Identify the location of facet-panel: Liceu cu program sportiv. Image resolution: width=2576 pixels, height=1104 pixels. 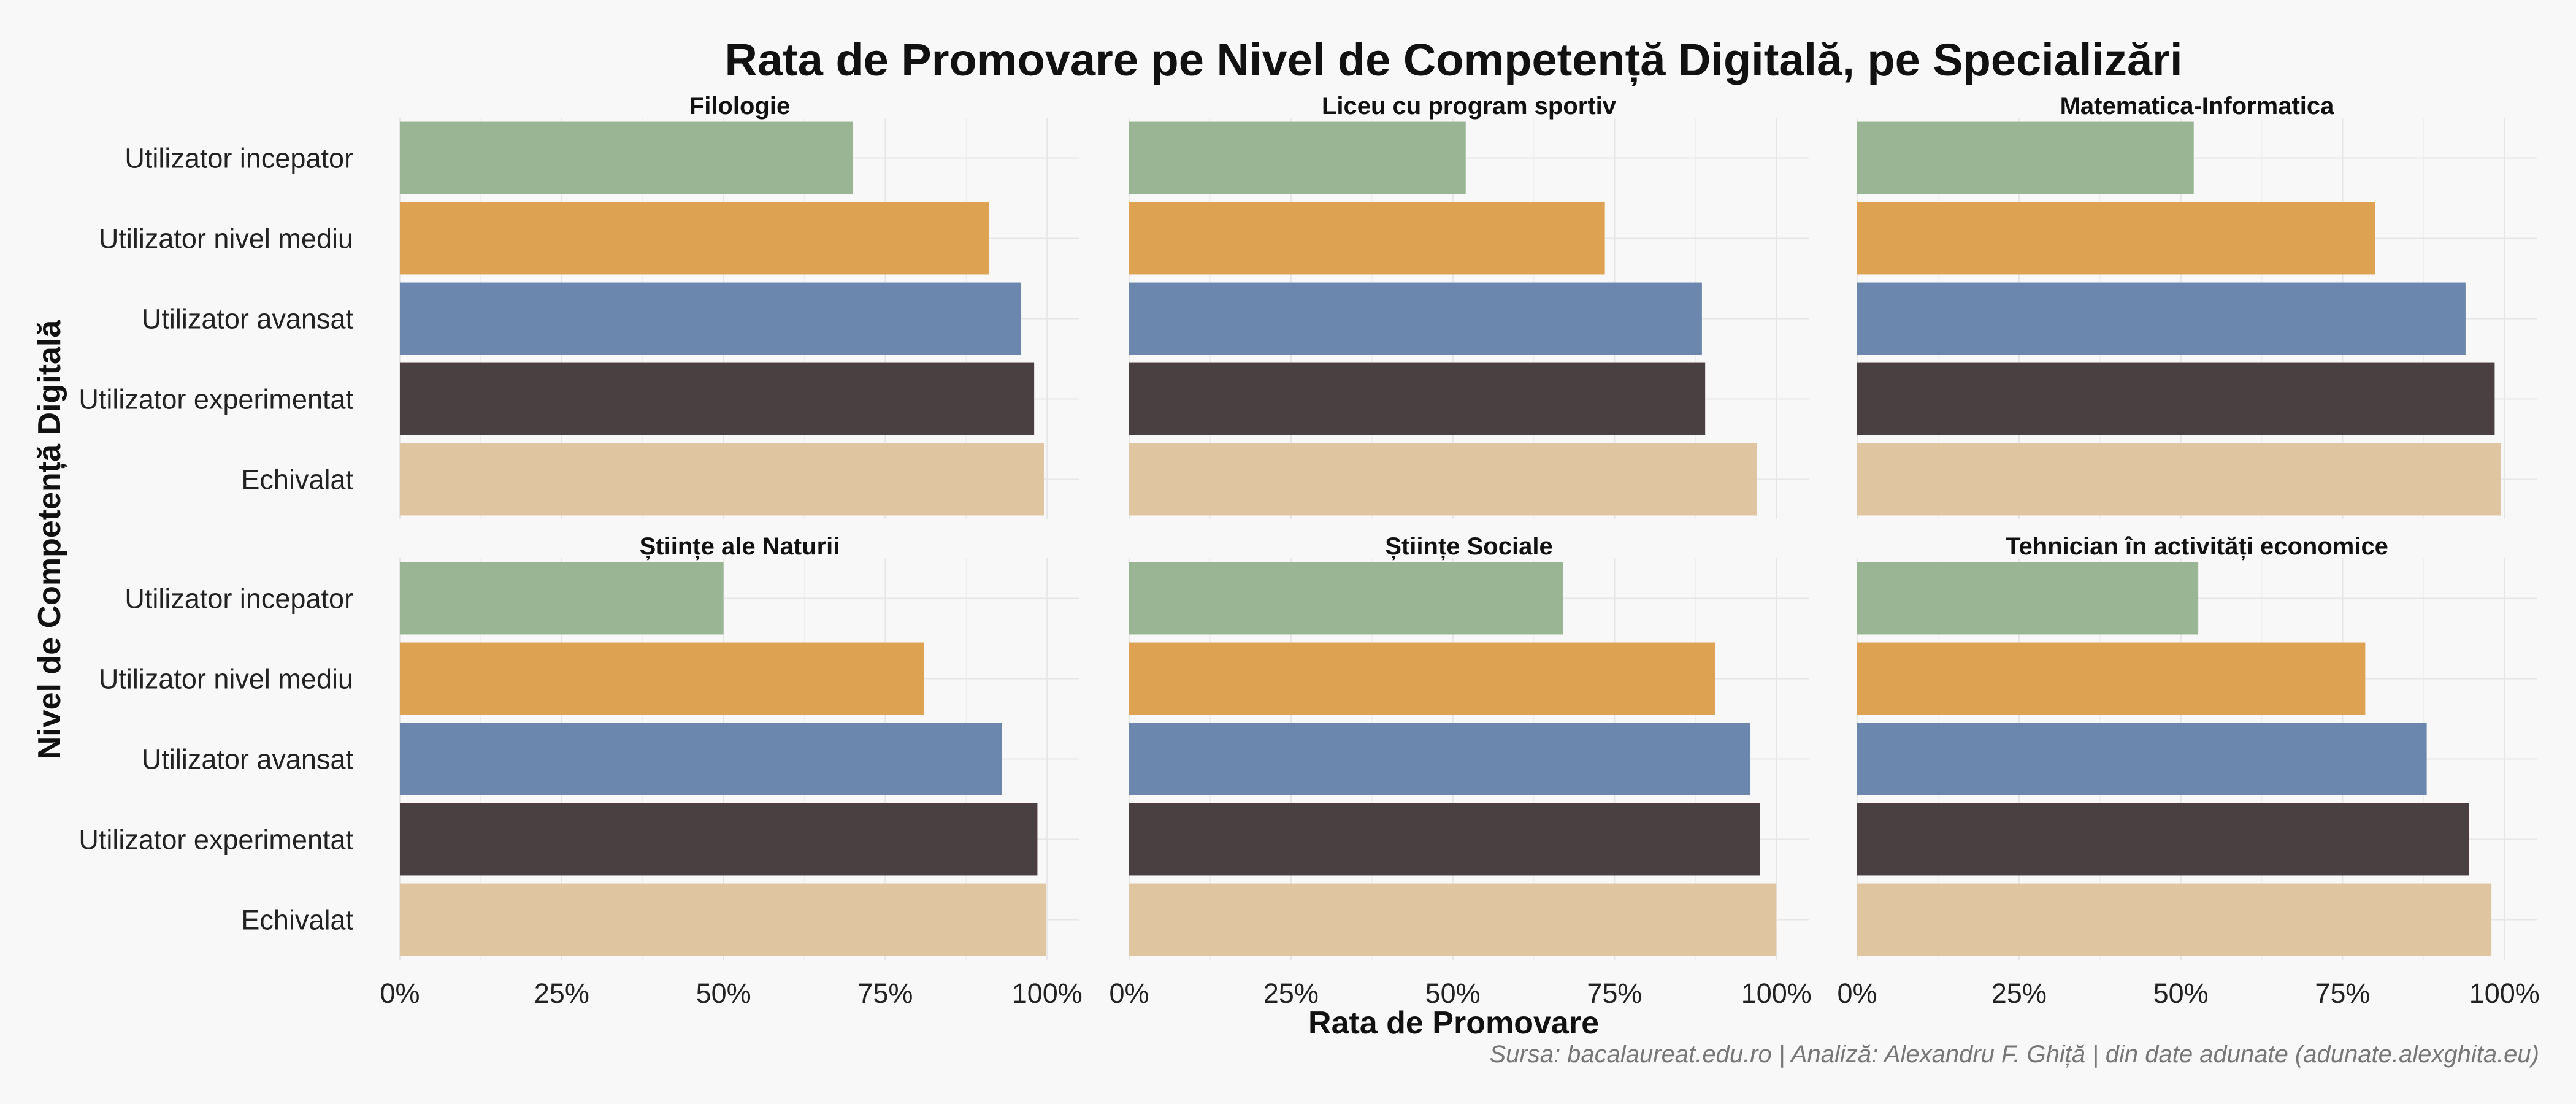
(1469, 306).